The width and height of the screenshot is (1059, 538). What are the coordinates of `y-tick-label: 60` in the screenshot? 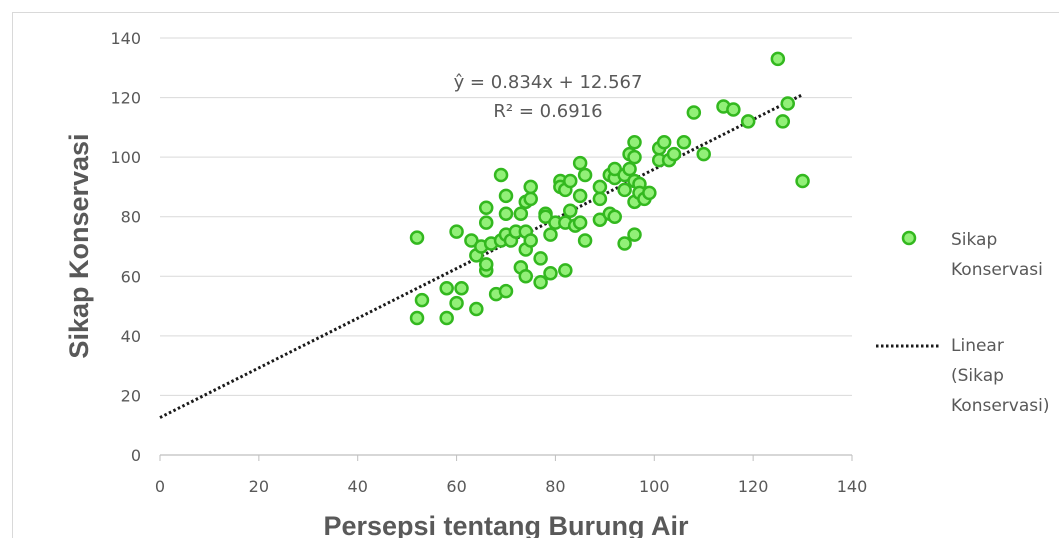 It's located at (131, 276).